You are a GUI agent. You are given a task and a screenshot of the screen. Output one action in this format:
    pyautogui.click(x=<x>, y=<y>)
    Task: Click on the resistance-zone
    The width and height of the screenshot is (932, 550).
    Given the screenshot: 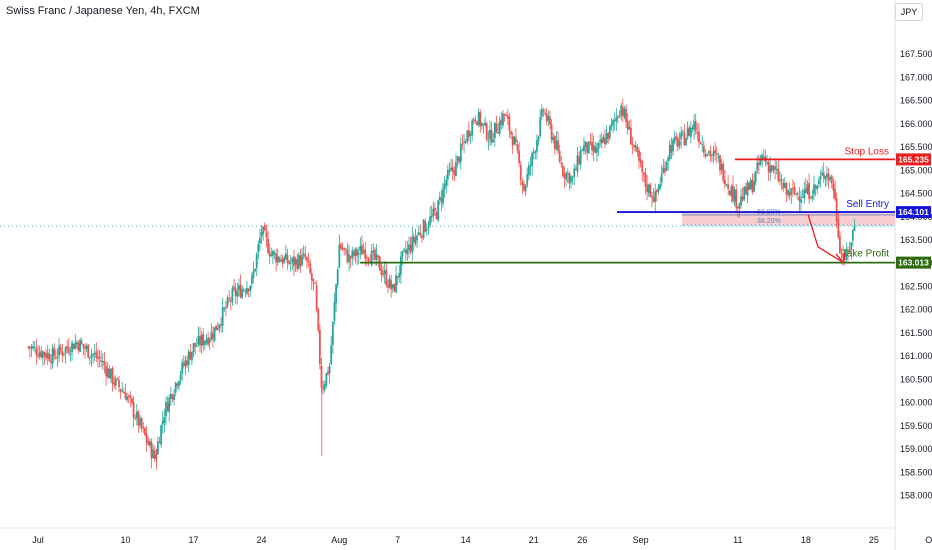 What is the action you would take?
    pyautogui.click(x=788, y=219)
    